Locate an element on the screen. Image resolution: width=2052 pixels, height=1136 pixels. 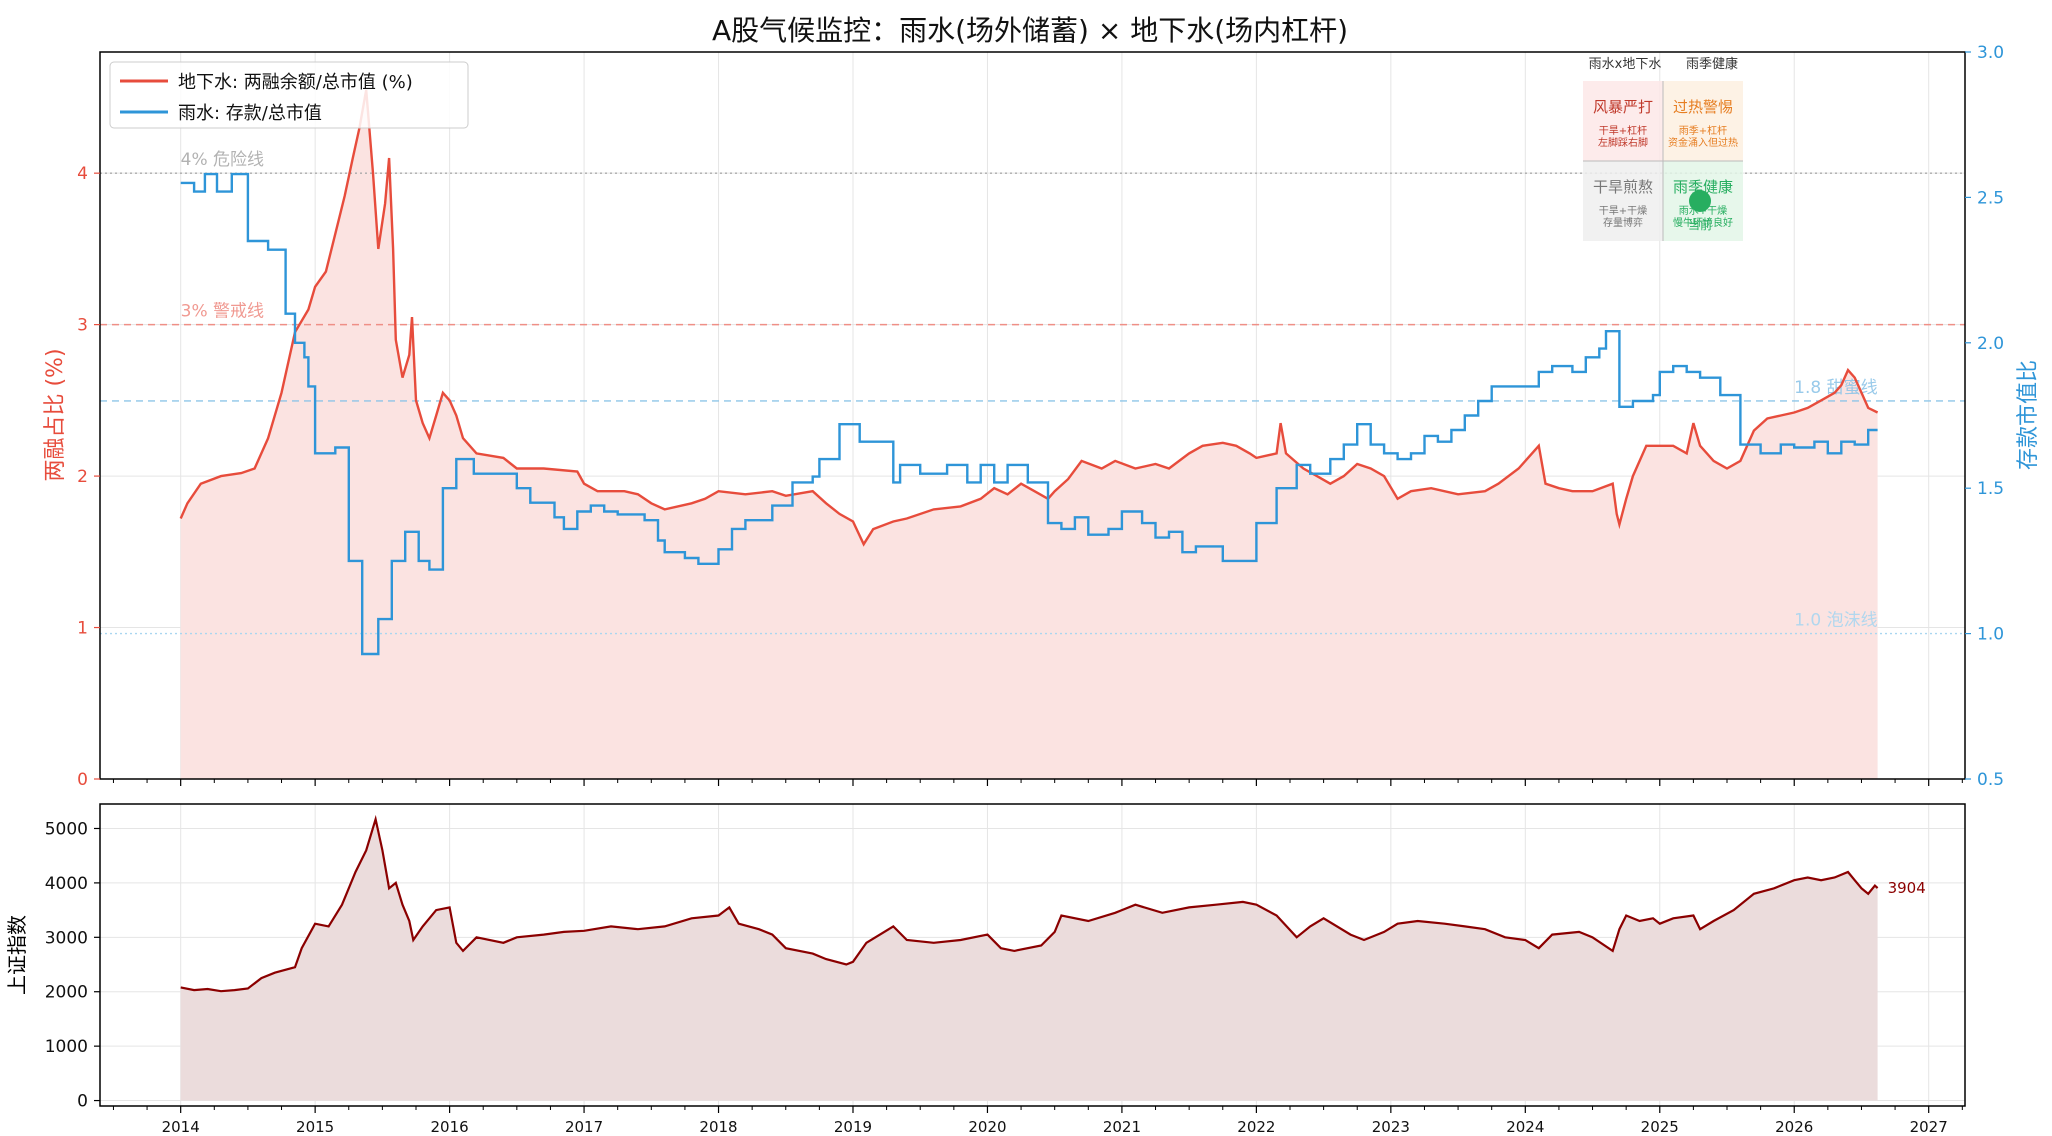
quadrant-drought-title: 干旱煎熬 is located at coordinates (1623, 187).